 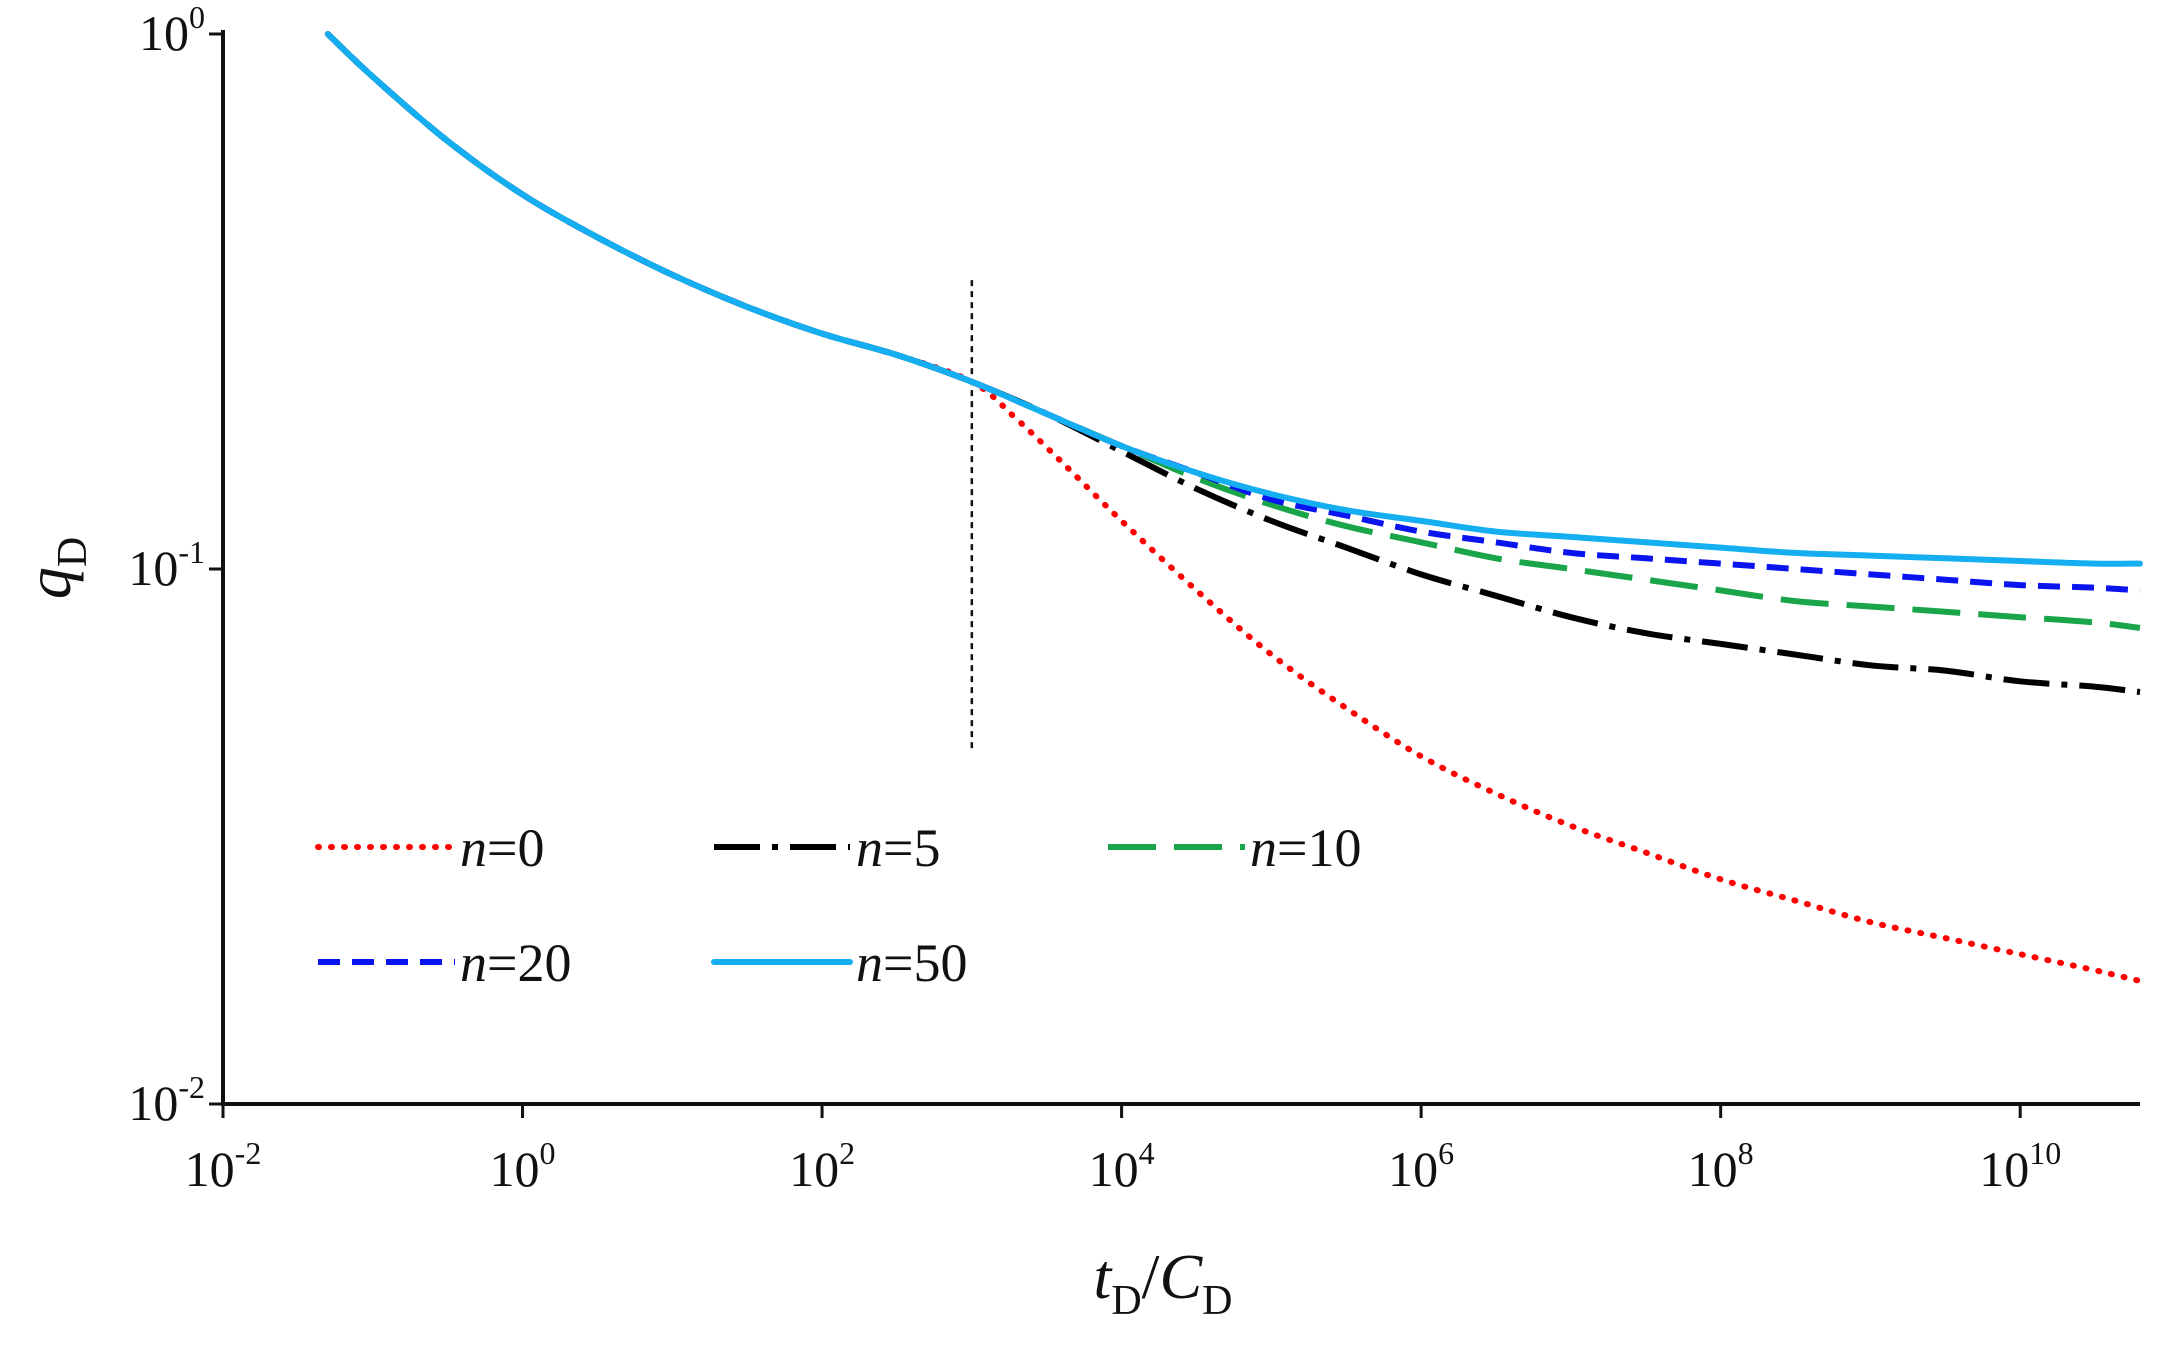 What do you see at coordinates (1721, 1166) in the screenshot?
I see `x-tick-label: 10⁸` at bounding box center [1721, 1166].